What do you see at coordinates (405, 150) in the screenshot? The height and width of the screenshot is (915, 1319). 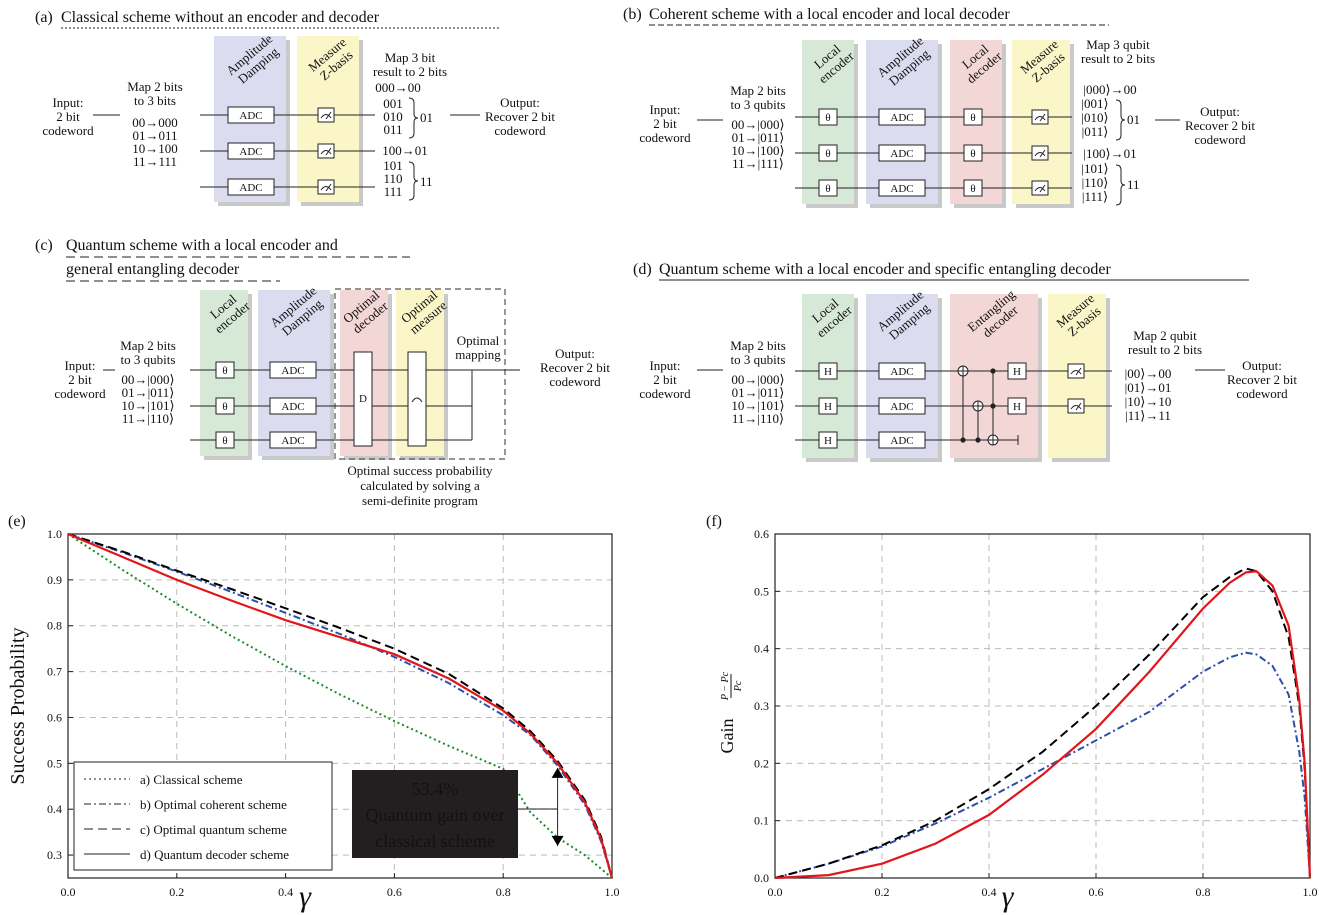 I see `panel-a-map-out: 100→01` at bounding box center [405, 150].